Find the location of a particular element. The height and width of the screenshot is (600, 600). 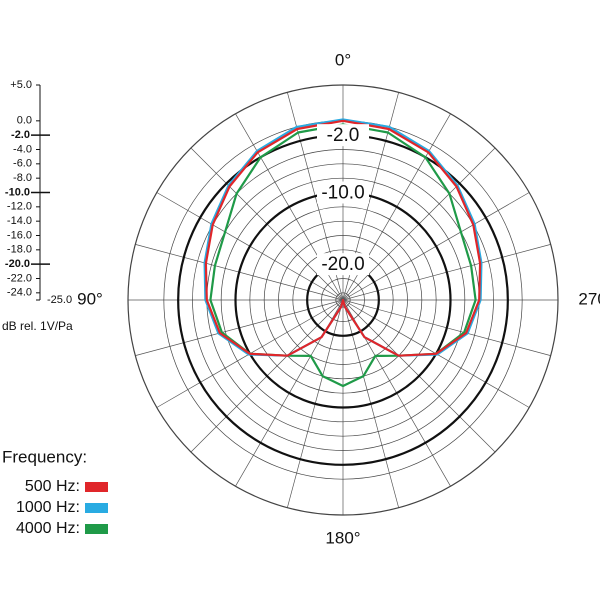

angle-label: 180° is located at coordinates (342, 537).